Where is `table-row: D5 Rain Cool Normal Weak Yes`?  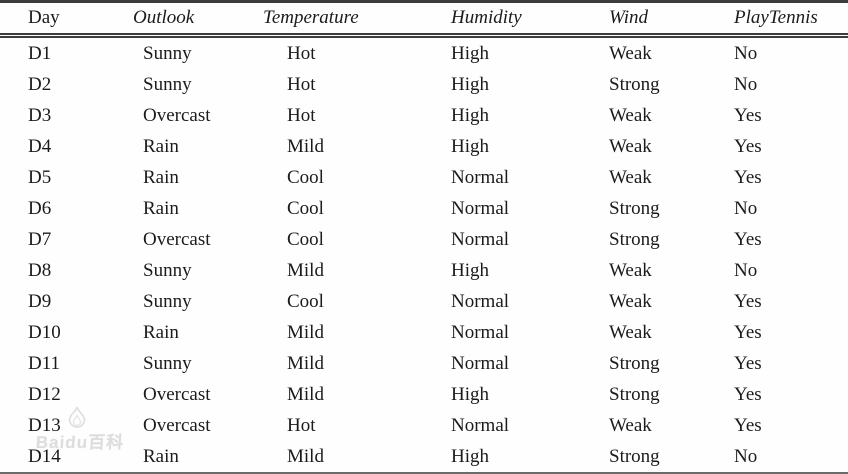
table-row: D5 Rain Cool Normal Weak Yes is located at coordinates (424, 177).